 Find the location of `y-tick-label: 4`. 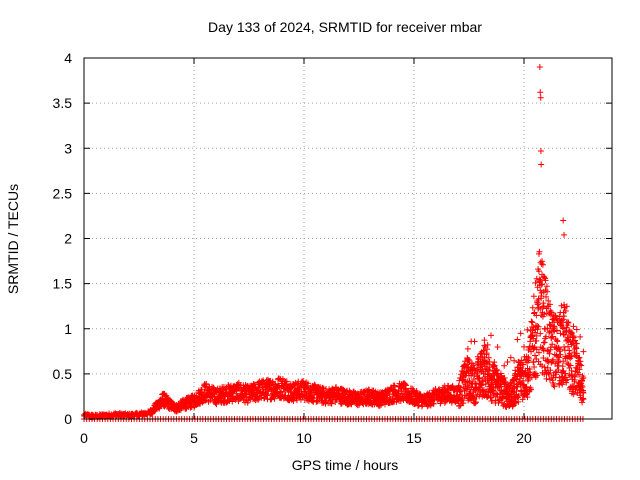

y-tick-label: 4 is located at coordinates (68, 58).